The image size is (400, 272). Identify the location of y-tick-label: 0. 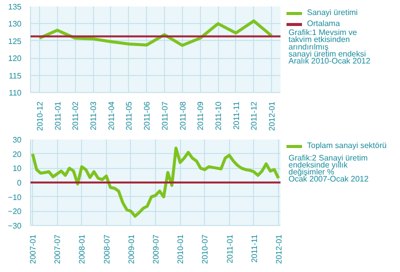
(19, 183).